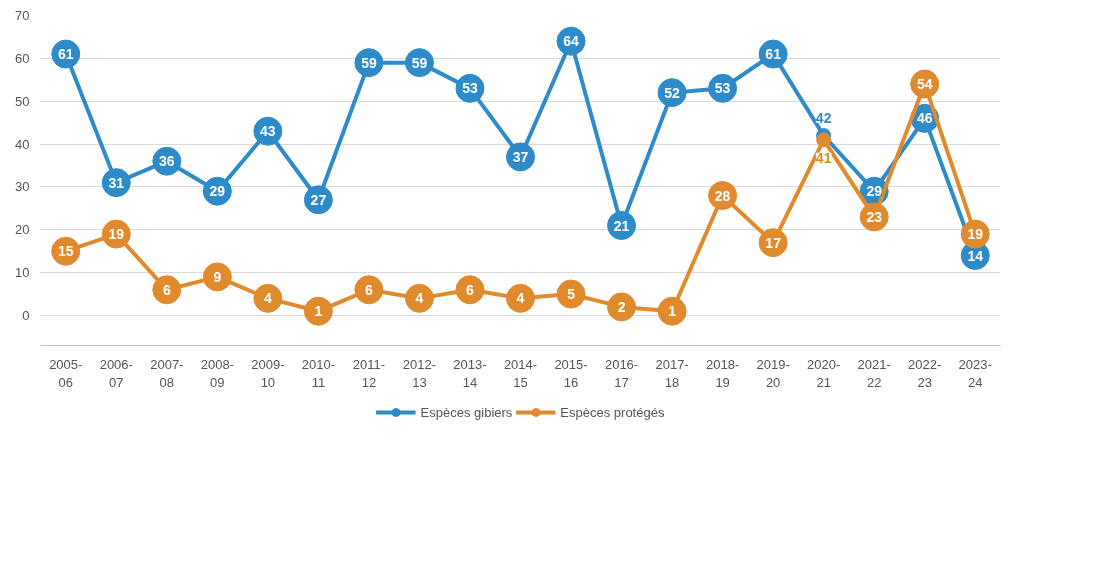 Image resolution: width=1112 pixels, height=563 pixels. Describe the element at coordinates (520, 373) in the screenshot. I see `x-tick-label: 2014-15` at that location.